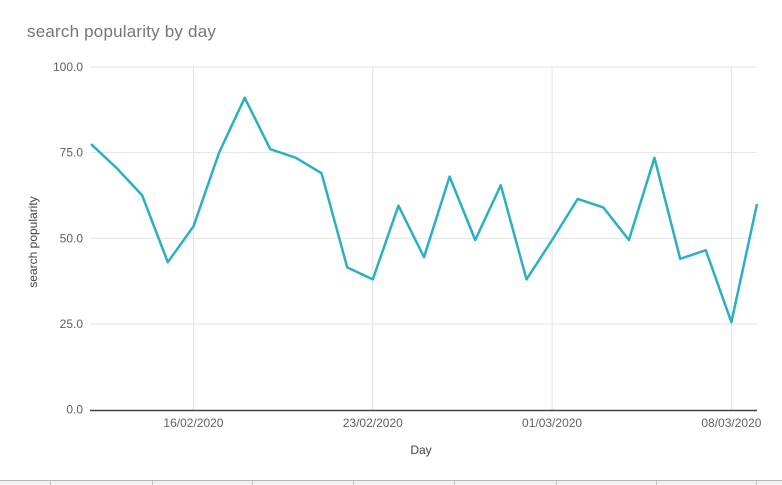 The height and width of the screenshot is (485, 782). I want to click on x-axis-label: Day, so click(421, 450).